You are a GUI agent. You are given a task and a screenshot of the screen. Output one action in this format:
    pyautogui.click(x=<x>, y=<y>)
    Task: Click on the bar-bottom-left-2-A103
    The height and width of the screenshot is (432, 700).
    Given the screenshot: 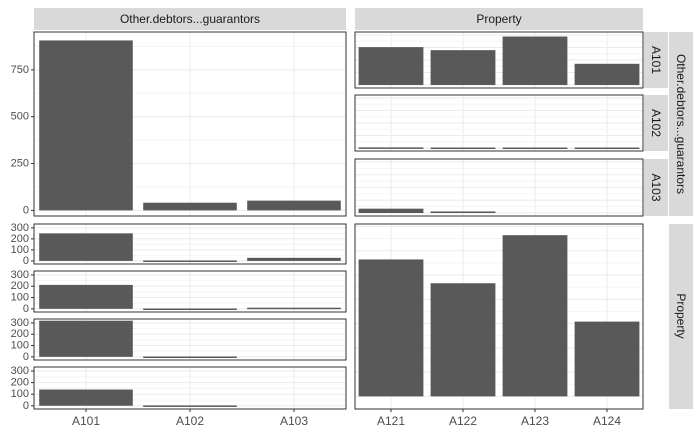 What is the action you would take?
    pyautogui.click(x=294, y=308)
    